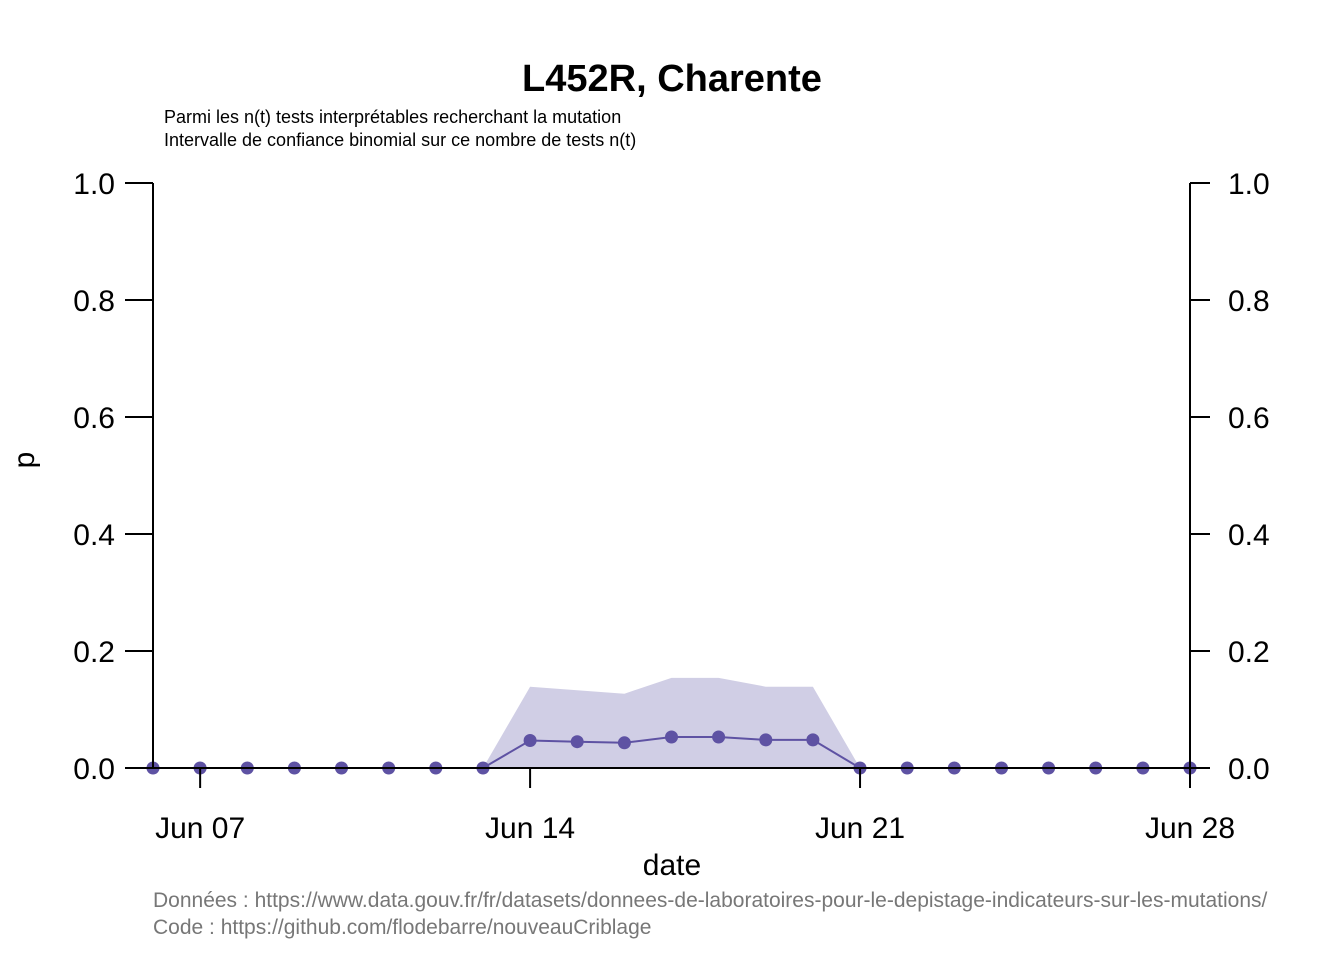 This screenshot has width=1344, height=960. I want to click on y-tick-label-right: 0.0, so click(1249, 769).